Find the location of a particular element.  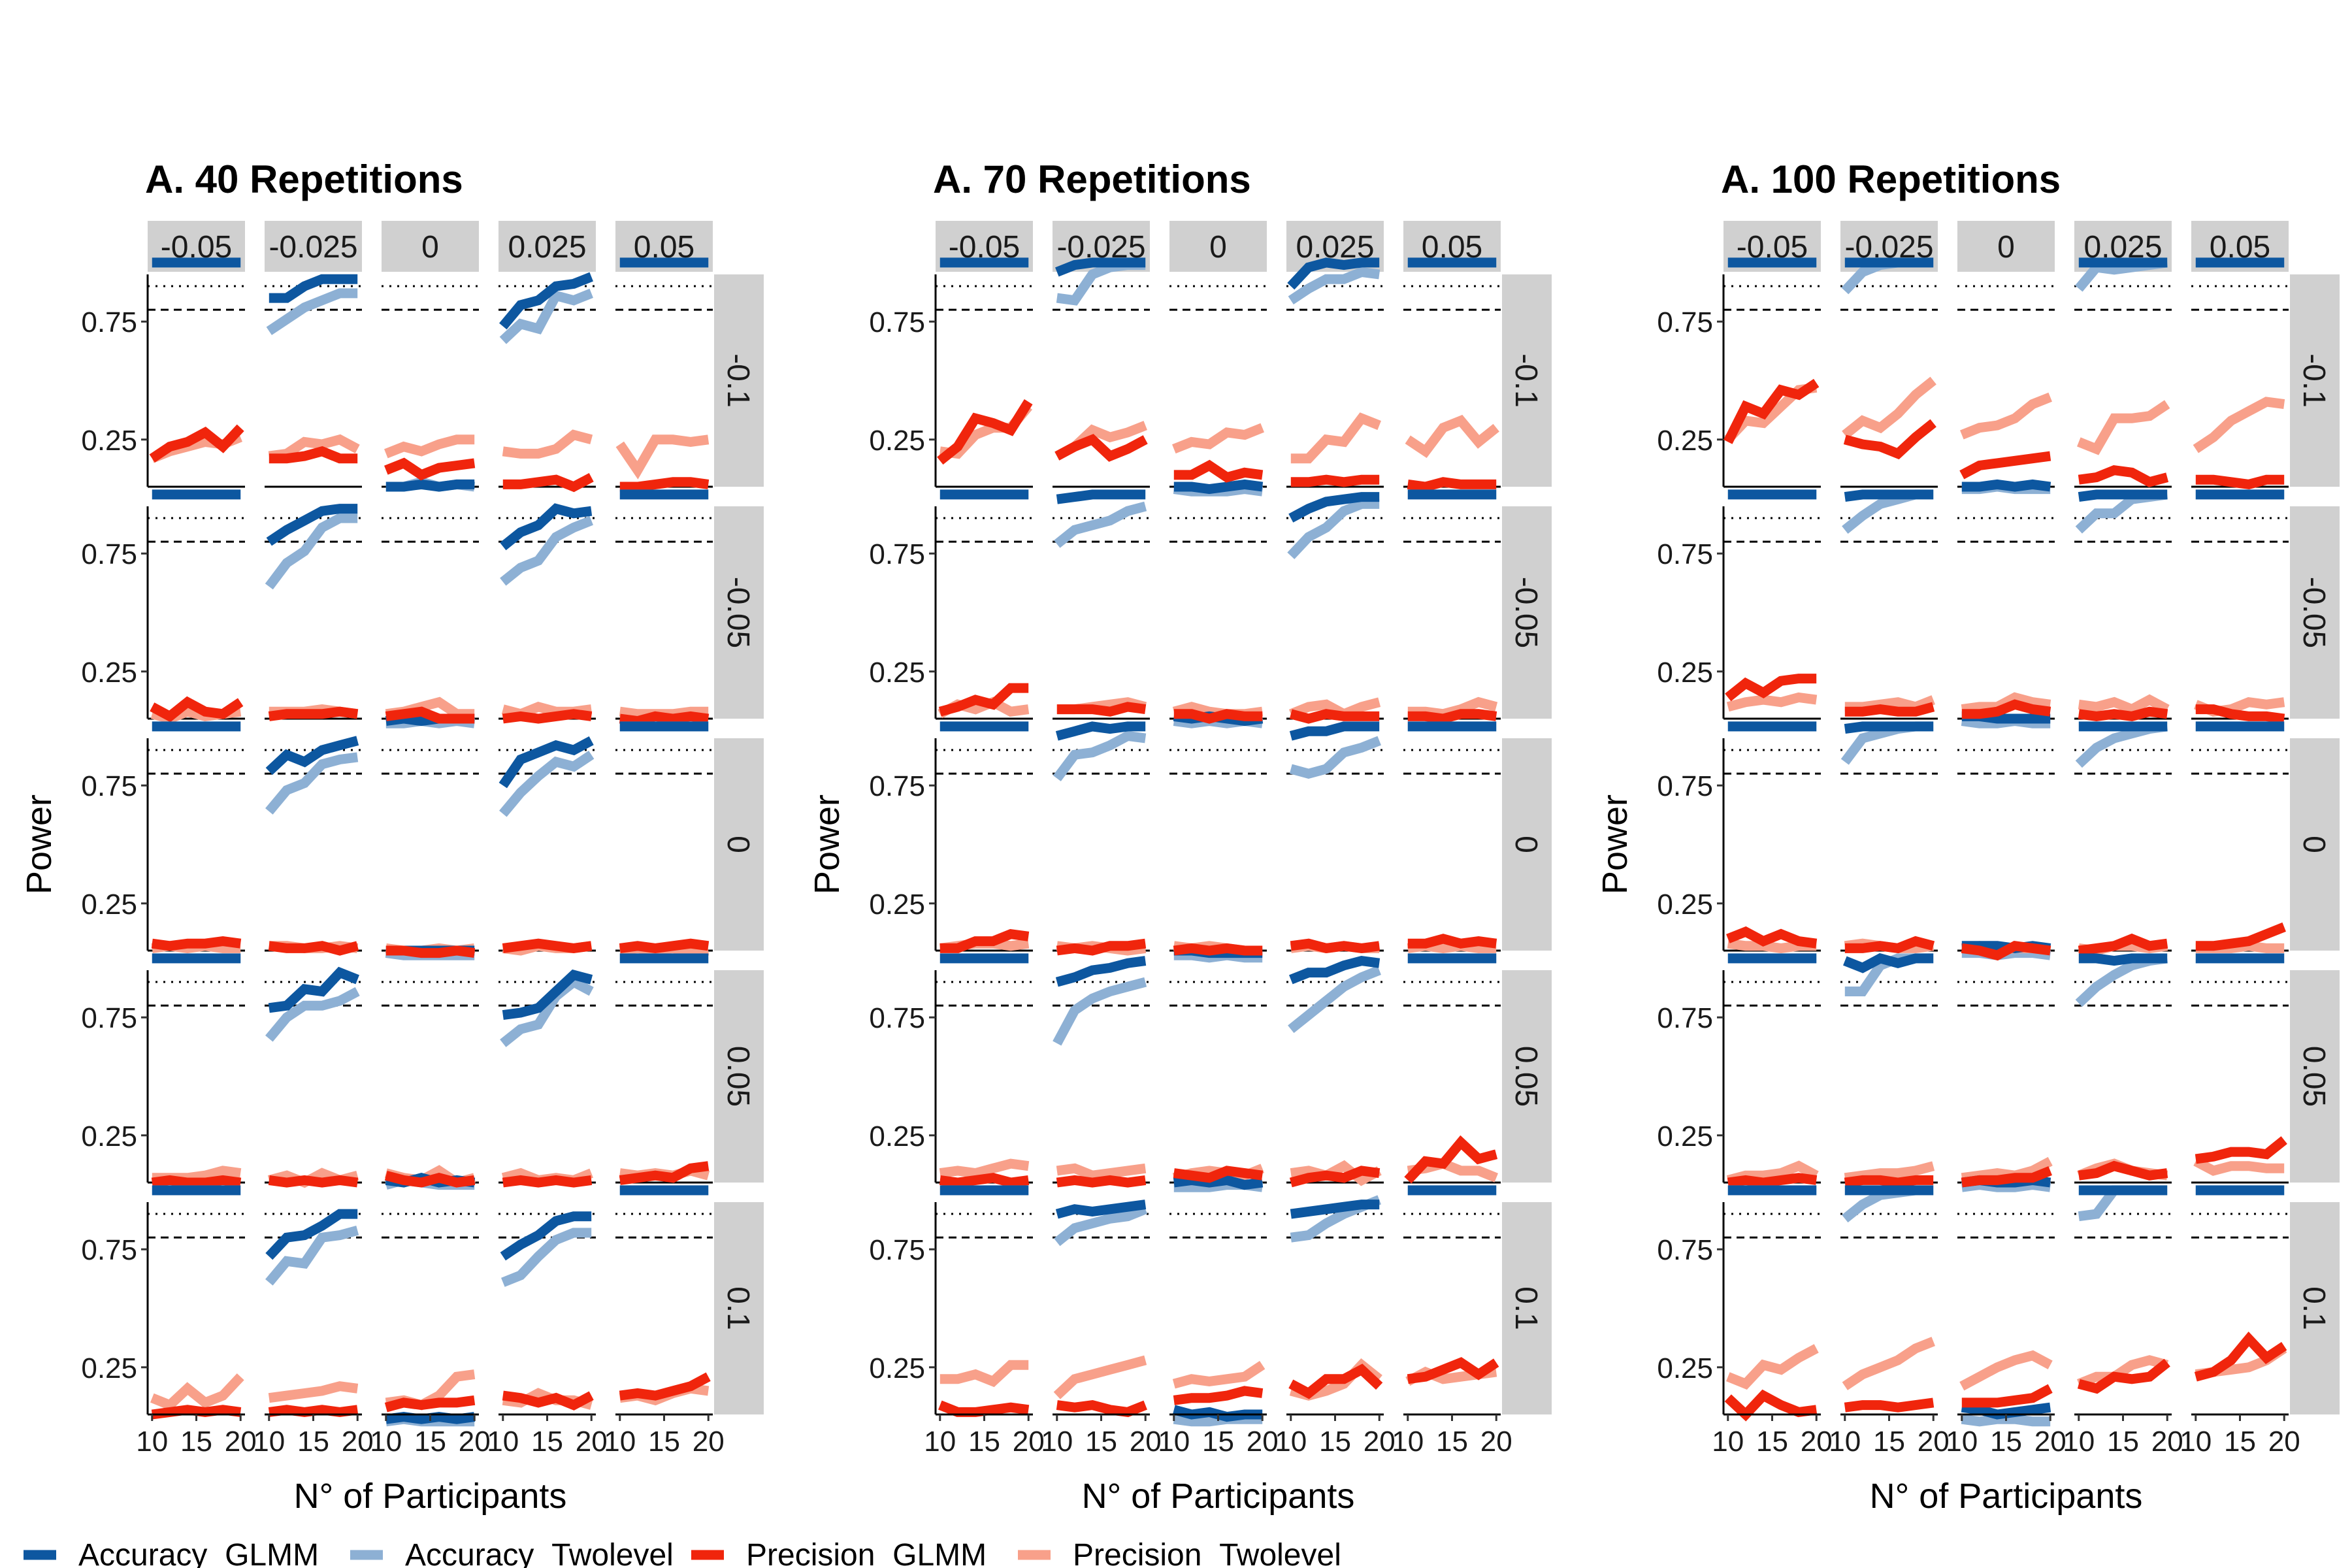

legend-label: Accuracy_GLMM is located at coordinates (198, 1553).